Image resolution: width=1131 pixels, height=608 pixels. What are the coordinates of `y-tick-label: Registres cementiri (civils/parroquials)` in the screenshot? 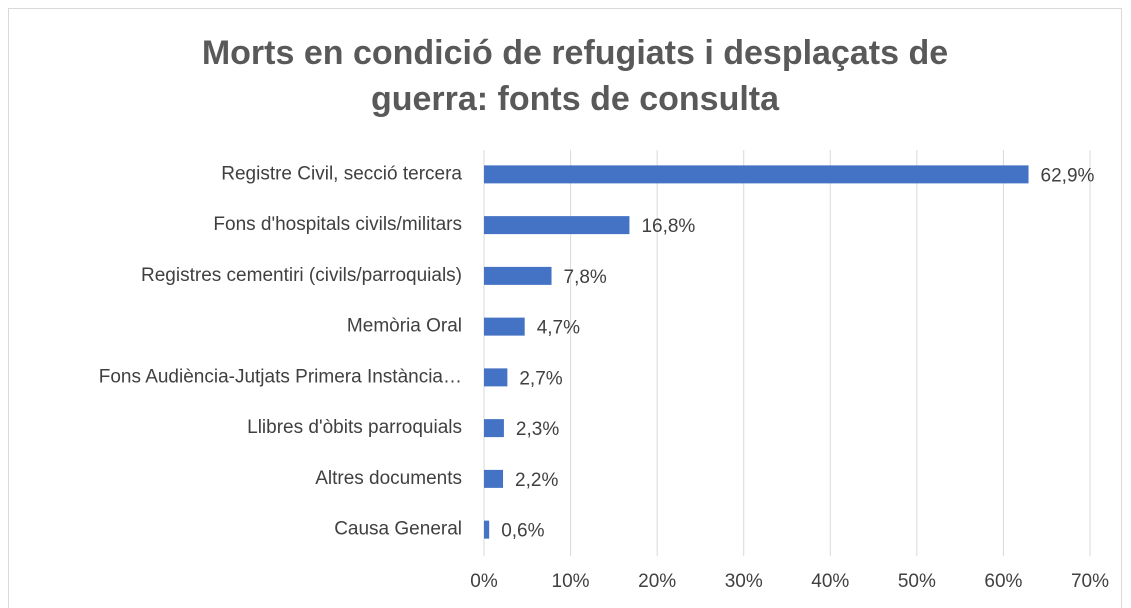 It's located at (301, 275).